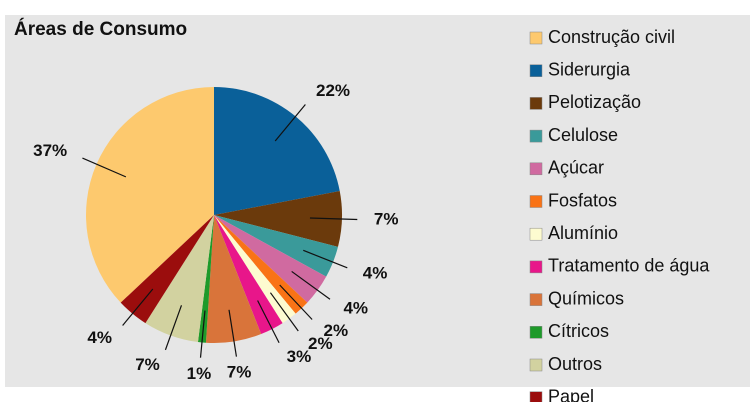 The width and height of the screenshot is (750, 402). Describe the element at coordinates (586, 298) in the screenshot. I see `legend-label: Químicos` at that location.